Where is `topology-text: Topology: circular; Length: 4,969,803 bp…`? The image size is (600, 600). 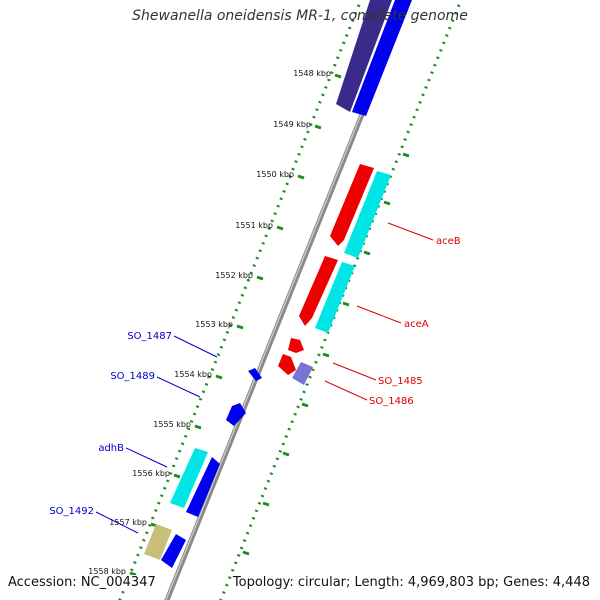
topology-text: Topology: circular; Length: 4,969,803 bp… is located at coordinates (411, 582).